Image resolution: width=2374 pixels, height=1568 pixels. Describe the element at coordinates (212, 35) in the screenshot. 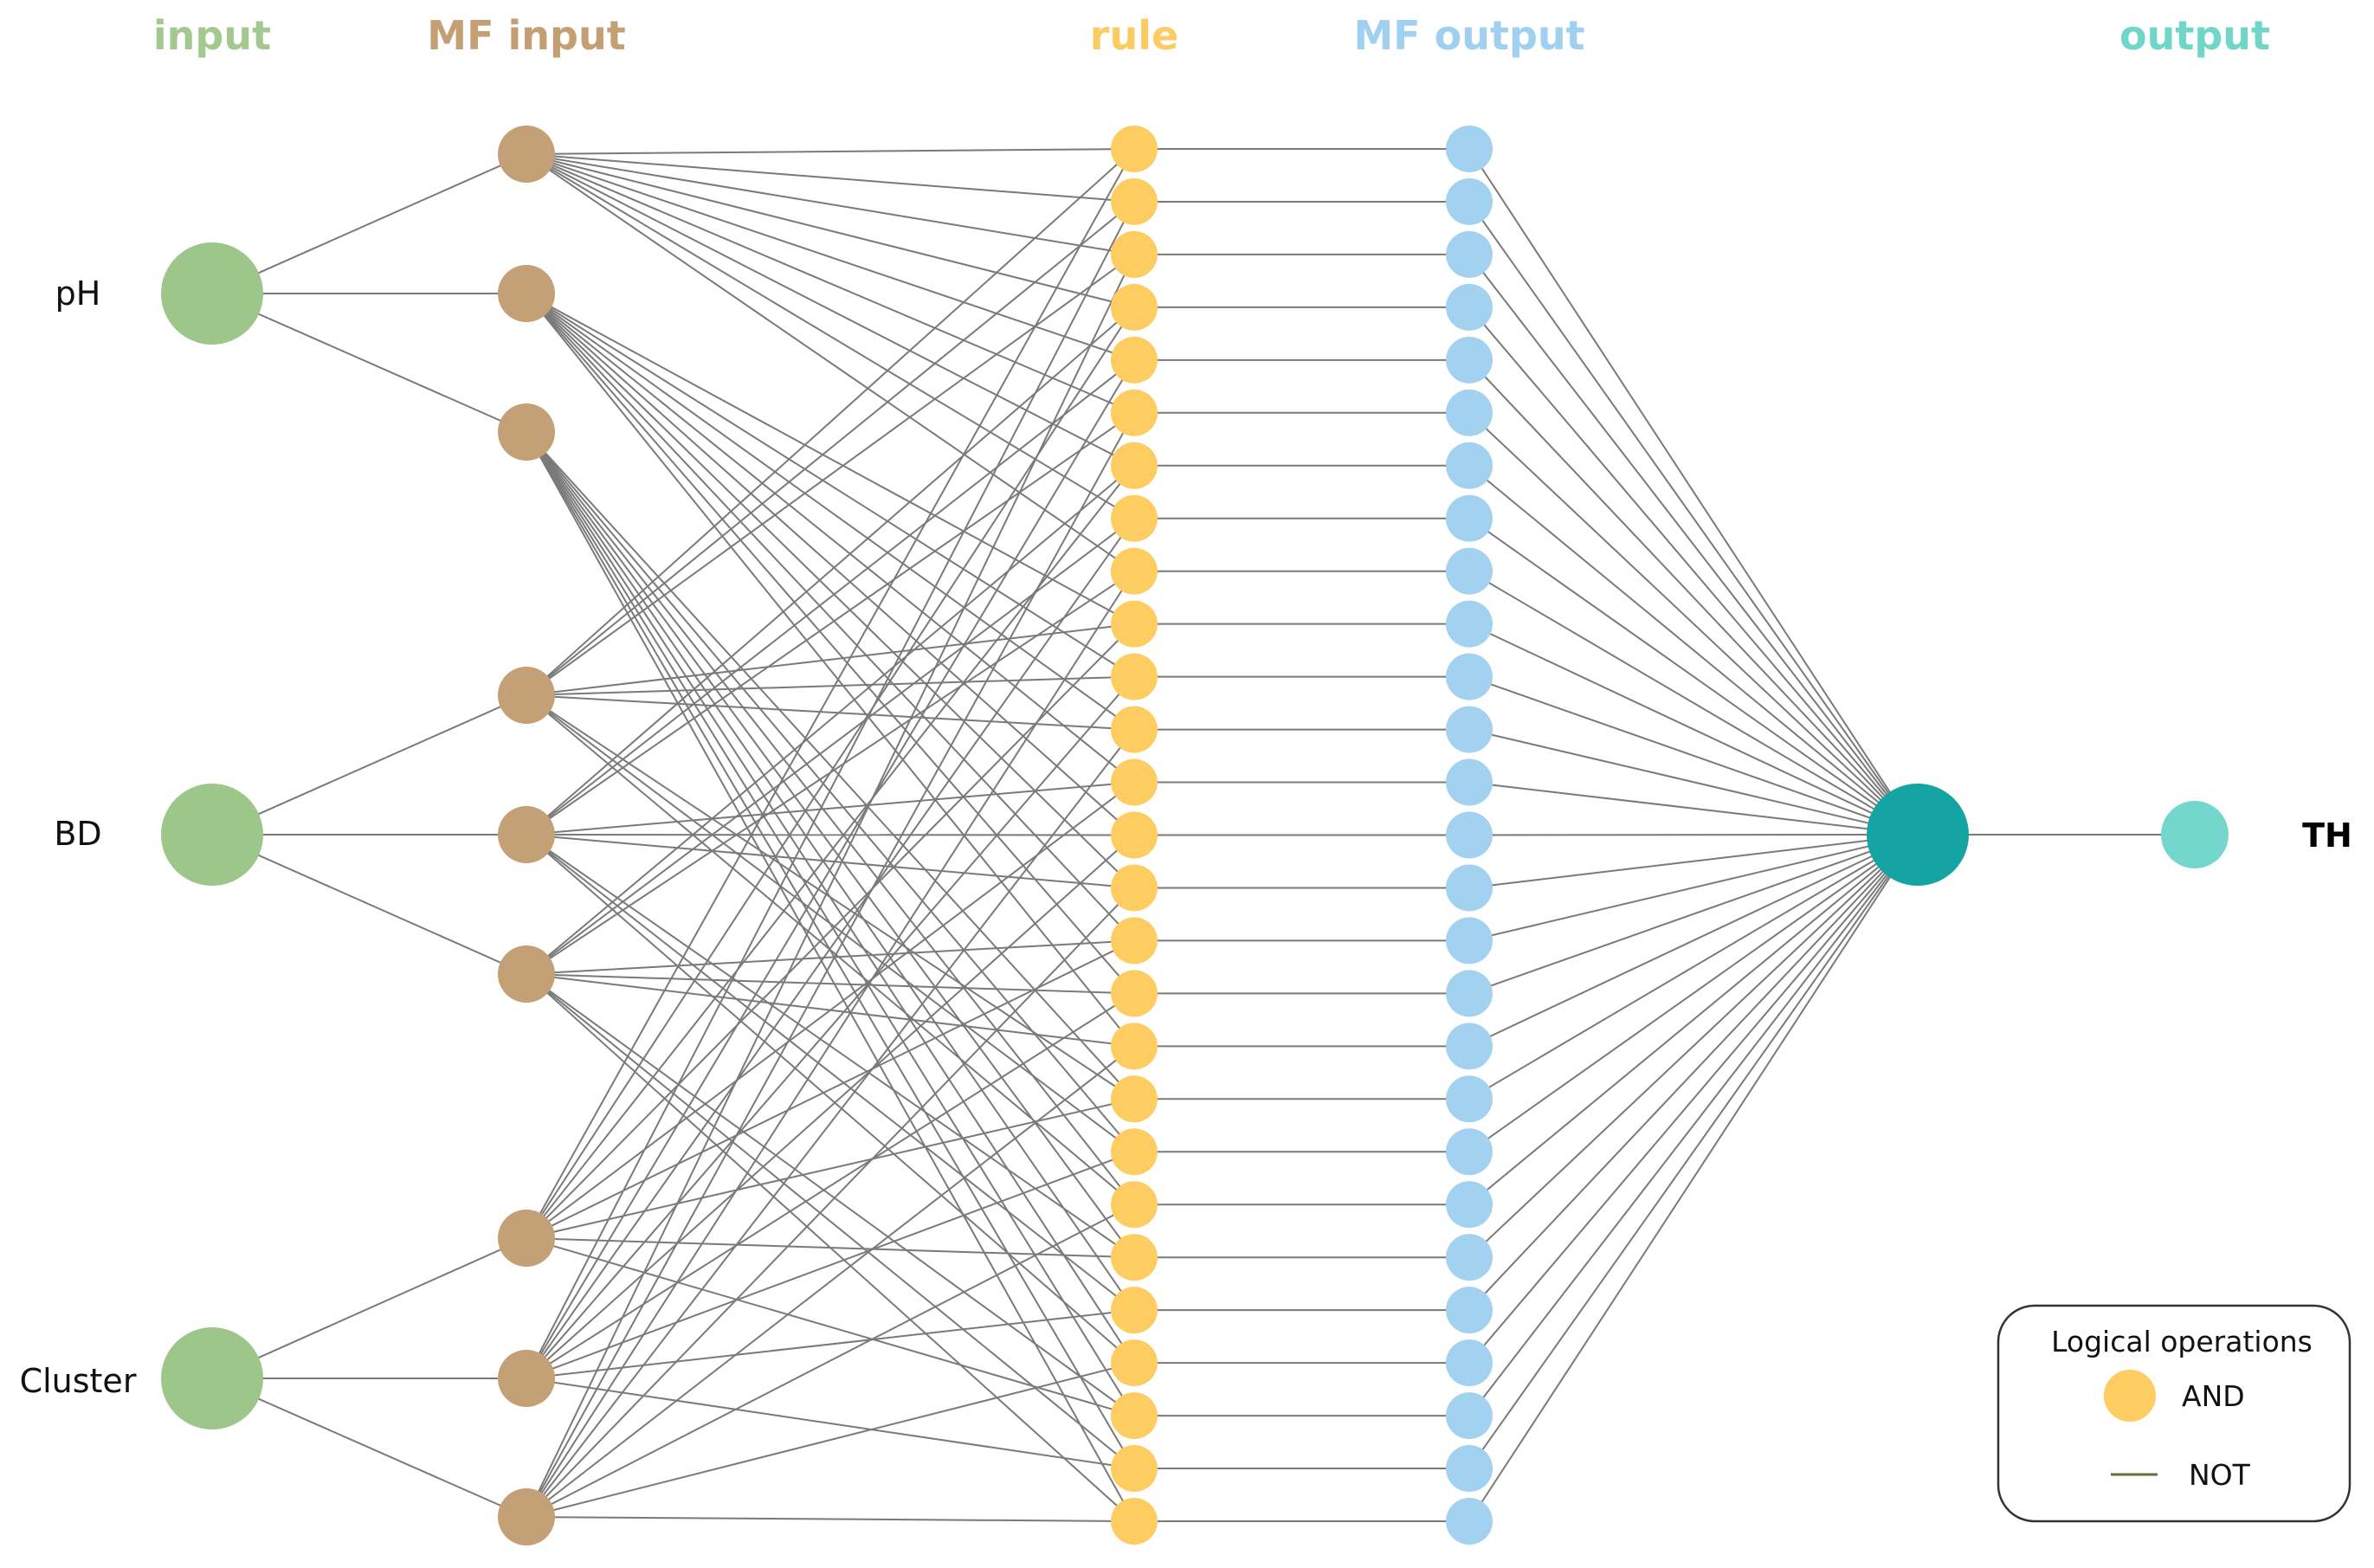

I see `header-input: input` at that location.